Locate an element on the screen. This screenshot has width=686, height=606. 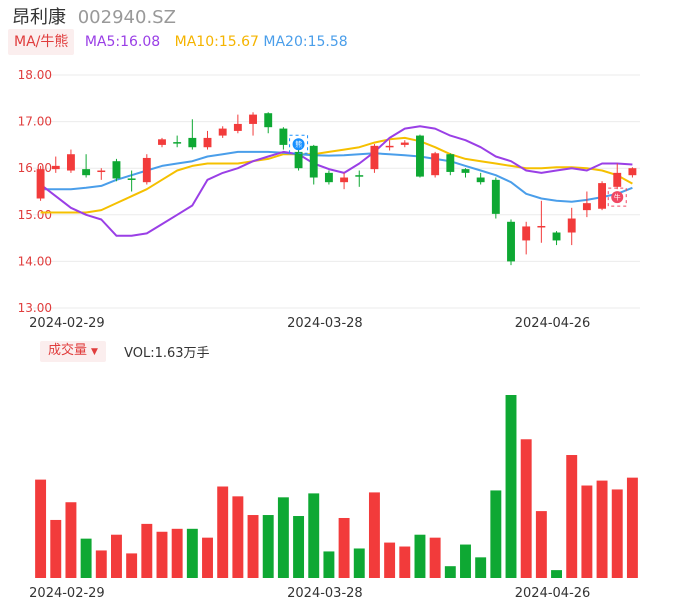
stock-code: 002940.SZ is located at coordinates (126, 17).